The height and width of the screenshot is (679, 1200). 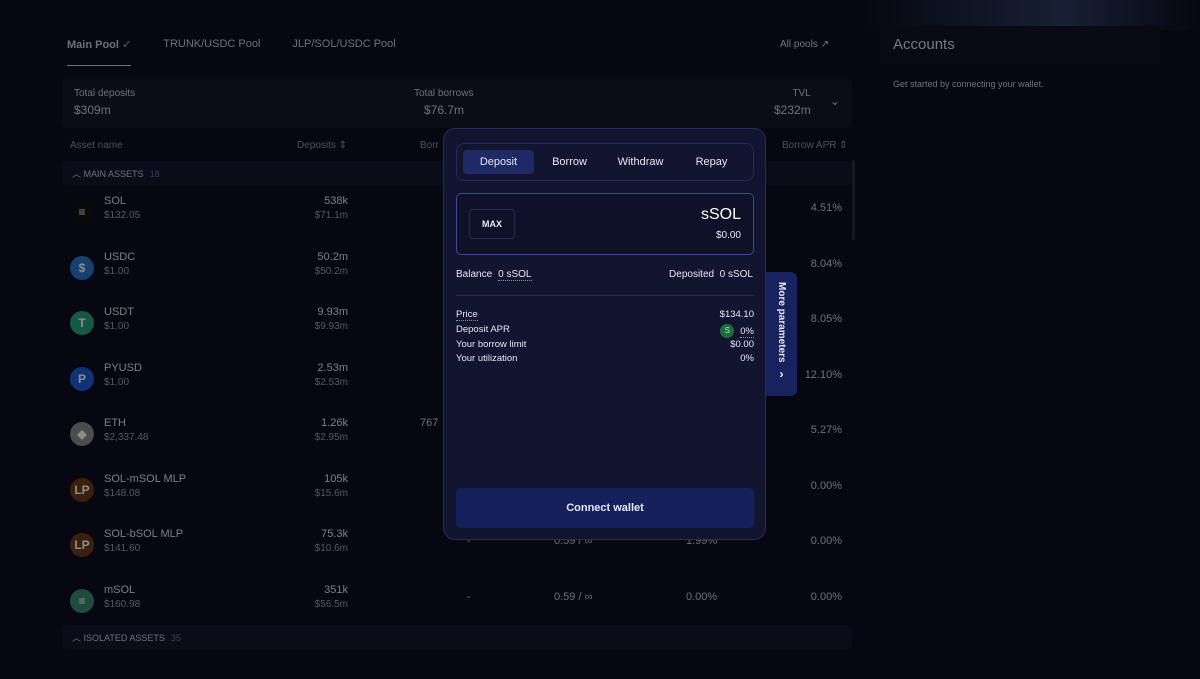 I want to click on table-row: ◆ ETH $2,337.48 1.26k $2.95m 5.27% 767, so click(x=457, y=433).